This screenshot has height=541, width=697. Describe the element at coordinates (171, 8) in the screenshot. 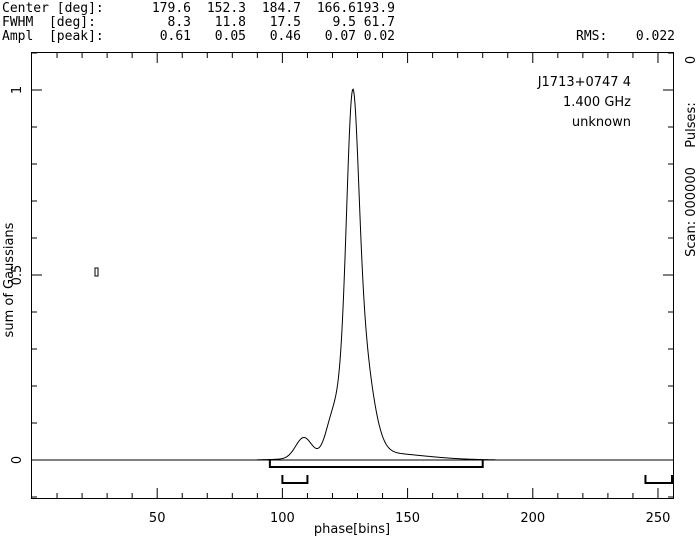

I see `center-value-1: 179.6` at that location.